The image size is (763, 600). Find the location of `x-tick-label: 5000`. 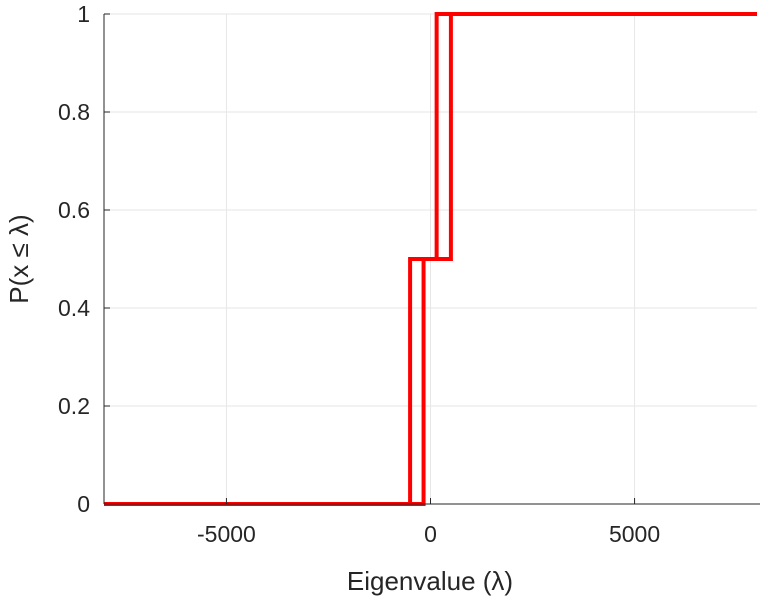

x-tick-label: 5000 is located at coordinates (634, 534).